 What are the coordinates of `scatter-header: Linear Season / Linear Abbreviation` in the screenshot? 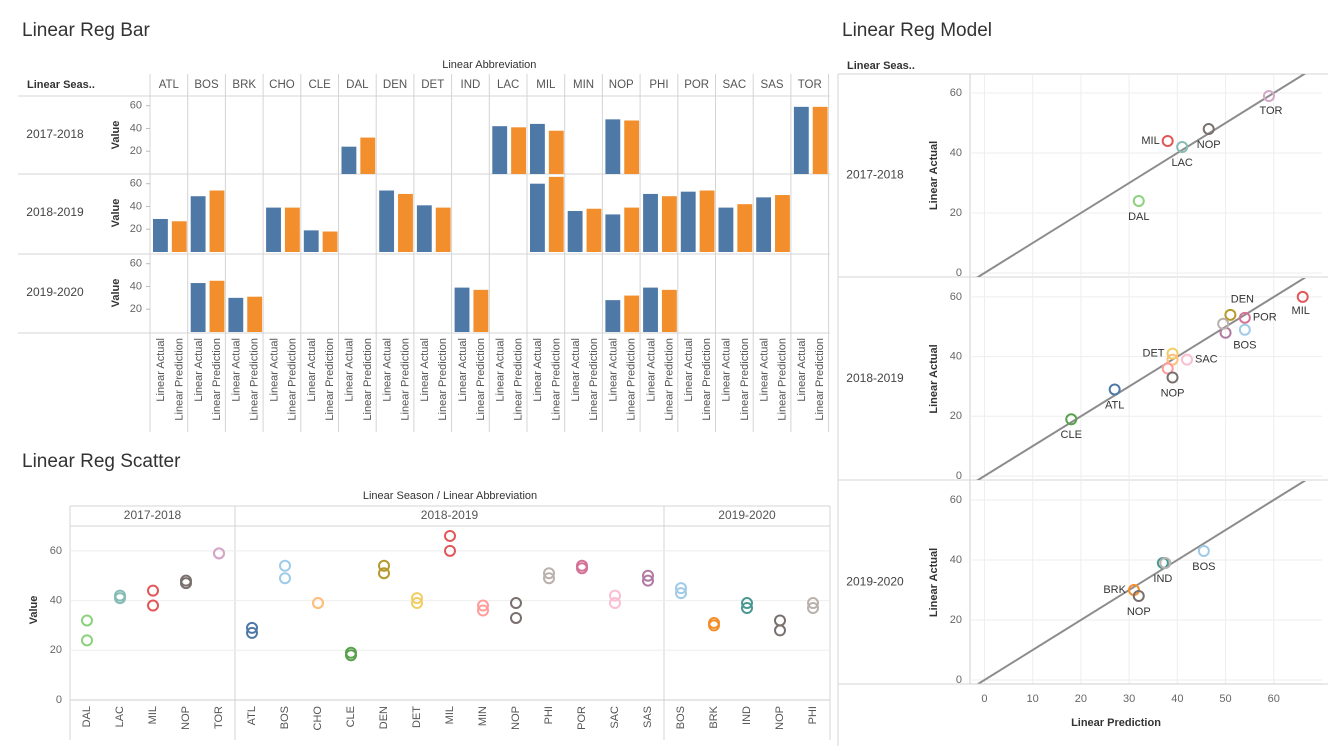 It's located at (450, 496).